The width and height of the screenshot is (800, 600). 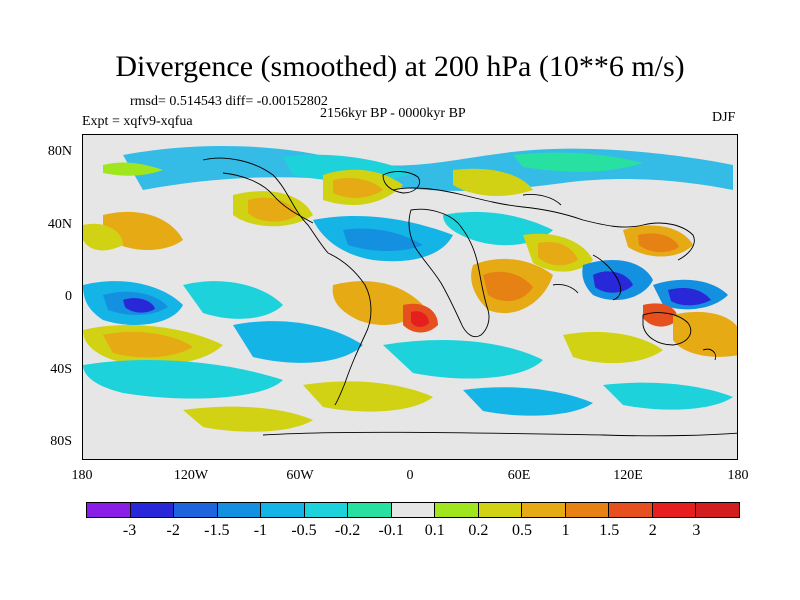 What do you see at coordinates (628, 475) in the screenshot?
I see `lon-label-120e: 120E` at bounding box center [628, 475].